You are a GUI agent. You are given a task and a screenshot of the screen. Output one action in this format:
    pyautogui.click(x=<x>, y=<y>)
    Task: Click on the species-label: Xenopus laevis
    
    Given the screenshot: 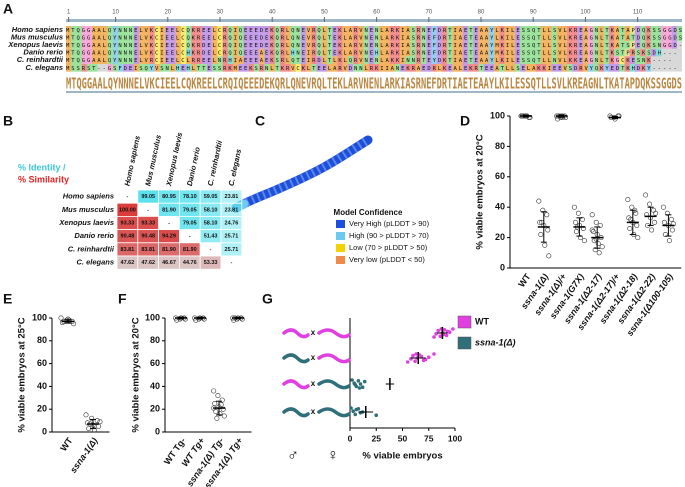 What is the action you would take?
    pyautogui.click(x=35, y=44)
    